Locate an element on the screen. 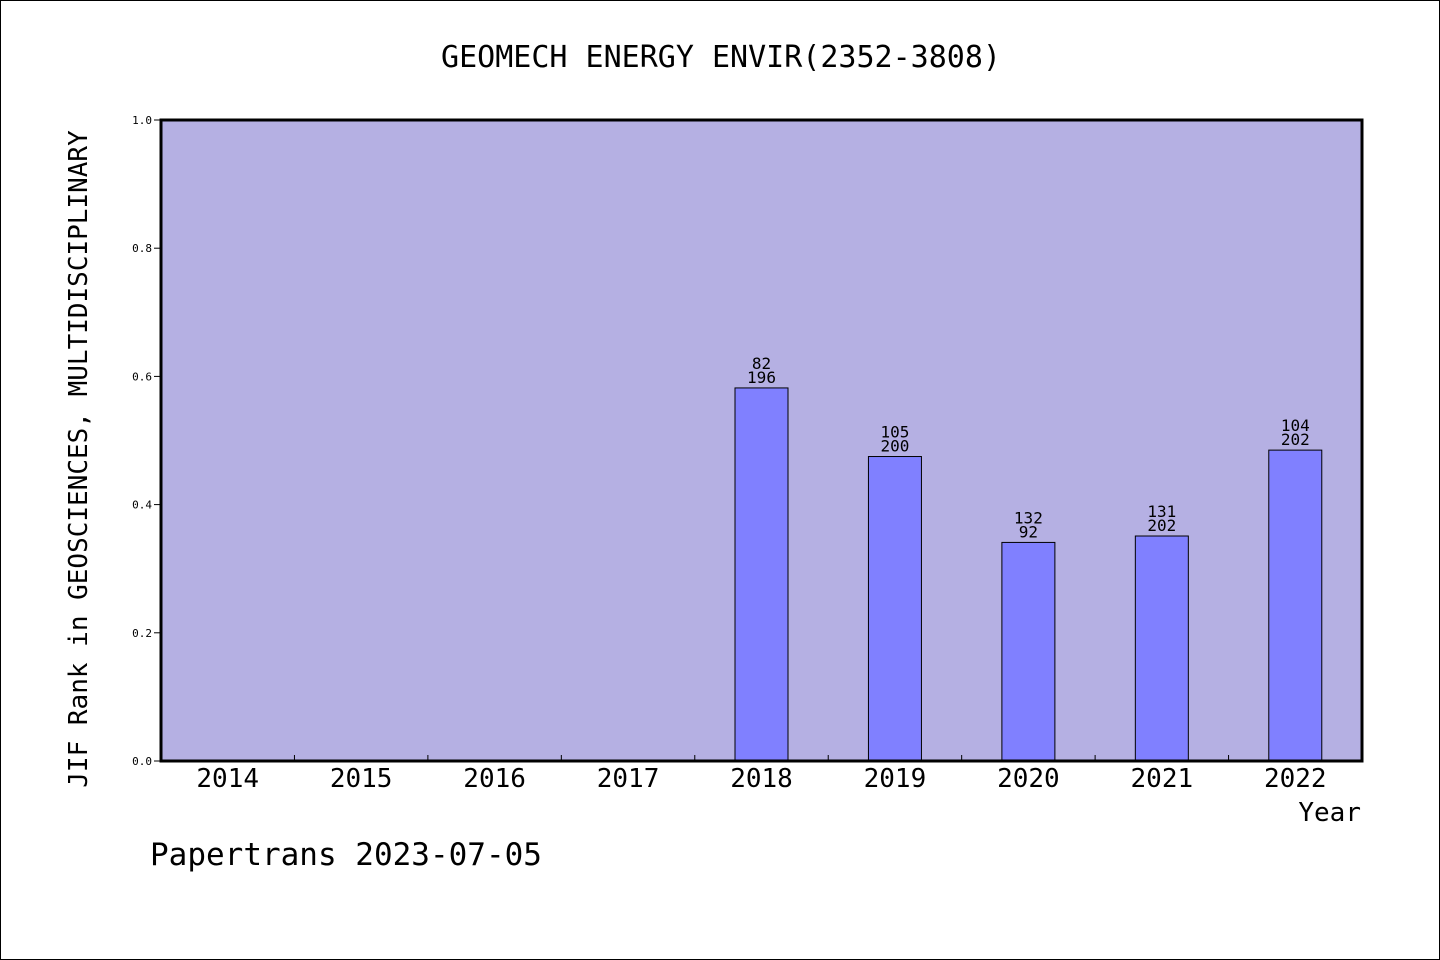  chart-title: GEOMECH ENERGY ENVIR(2352-3808) is located at coordinates (721, 57).